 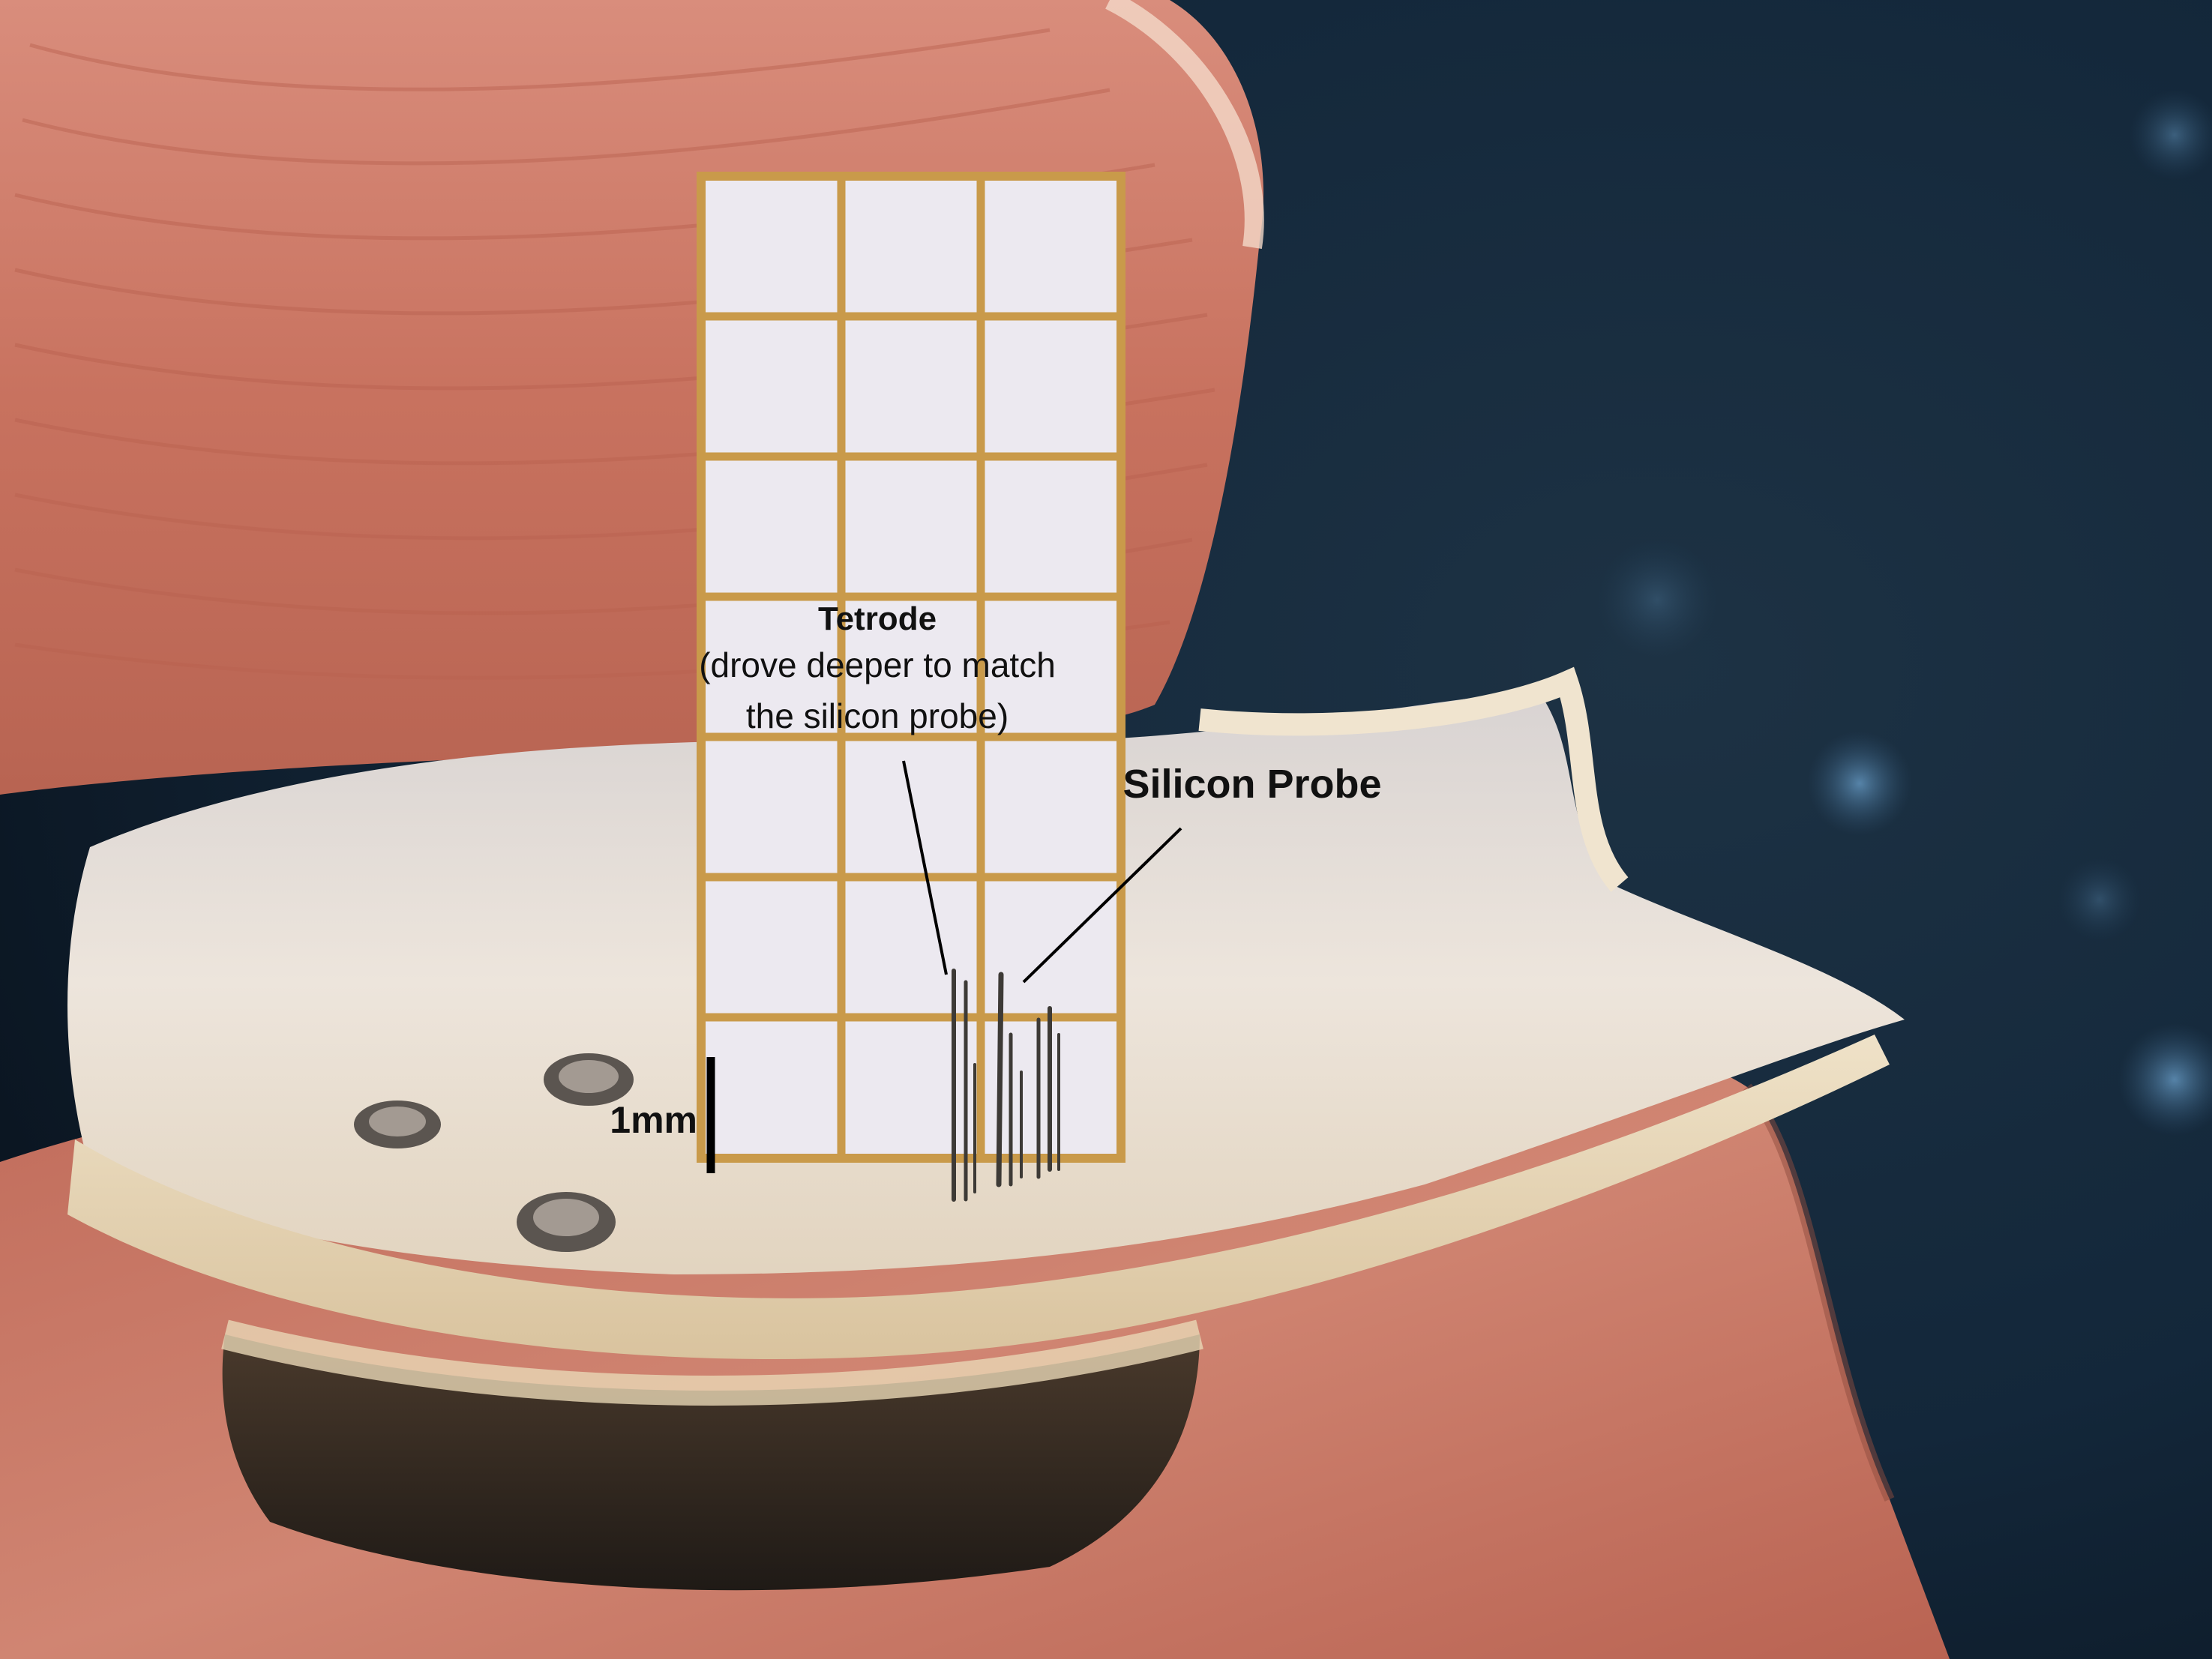 I want to click on tetrode-label: Tetrode, so click(x=877, y=618).